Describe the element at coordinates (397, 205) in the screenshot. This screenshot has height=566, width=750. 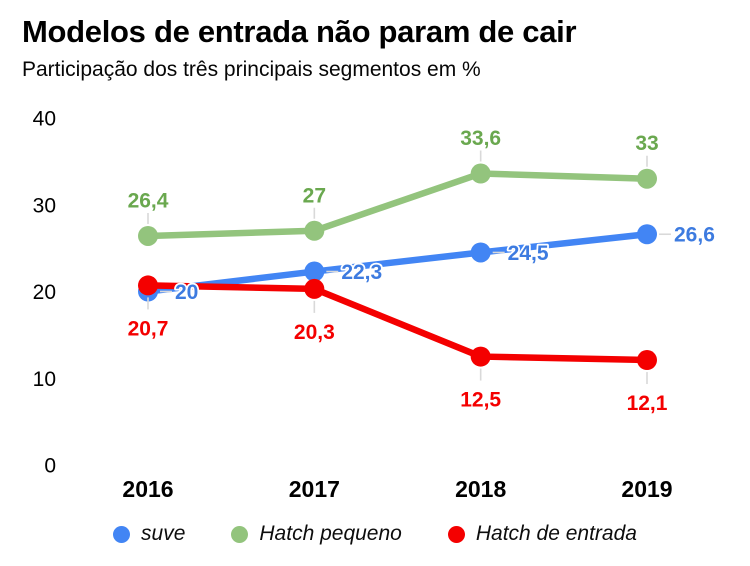
I see `series-line-hatch-pequeno` at that location.